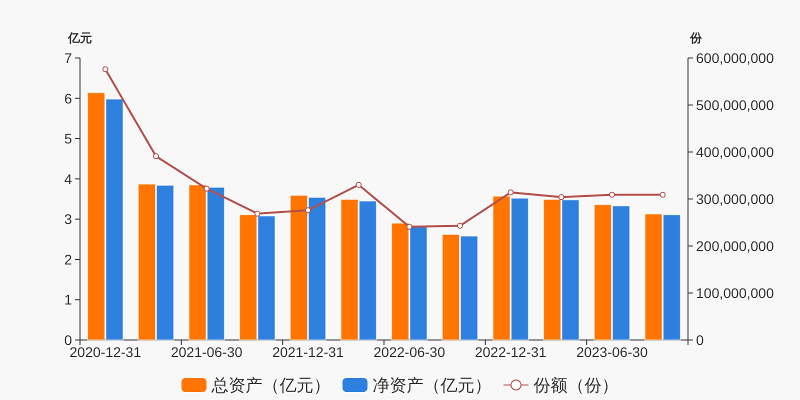 Image resolution: width=800 pixels, height=400 pixels. I want to click on y2-tick-label: 300,000,000, so click(735, 199).